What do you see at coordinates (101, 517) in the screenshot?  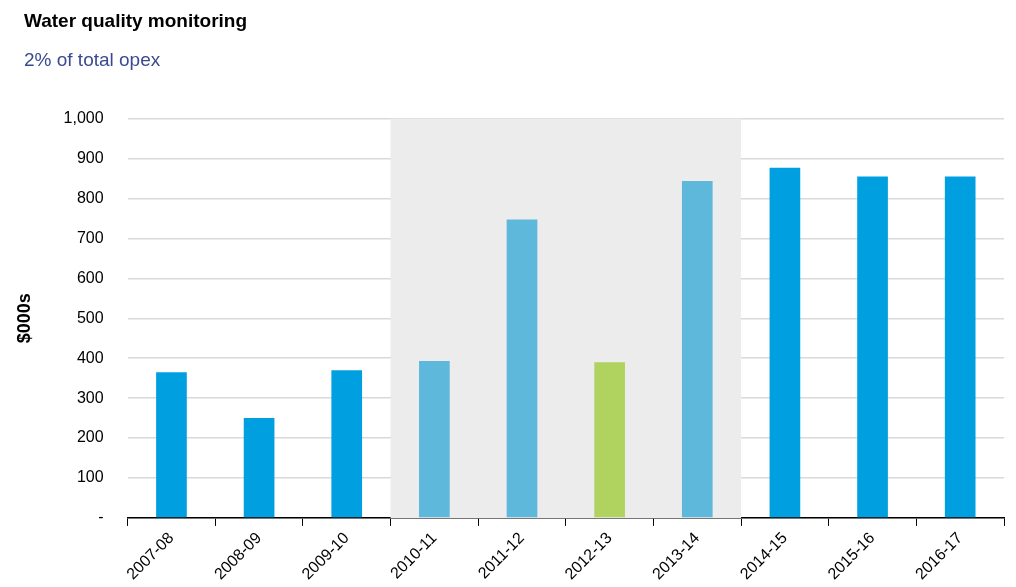 I see `y-tick-label: -` at bounding box center [101, 517].